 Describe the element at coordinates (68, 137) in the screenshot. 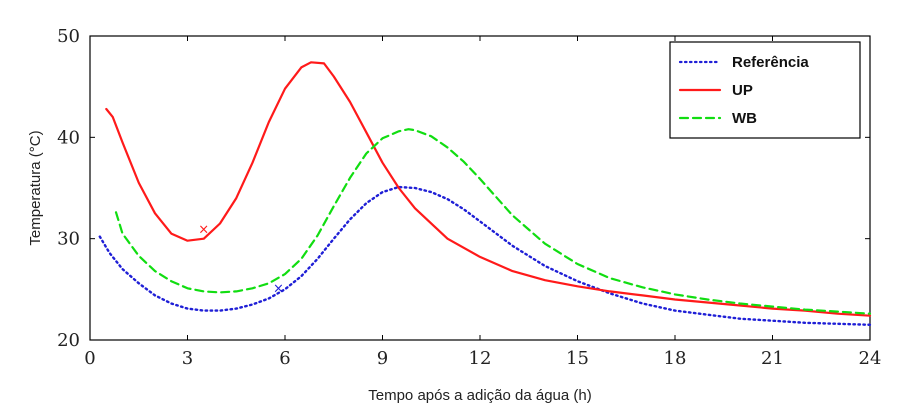

I see `y-tick-label: 40` at that location.